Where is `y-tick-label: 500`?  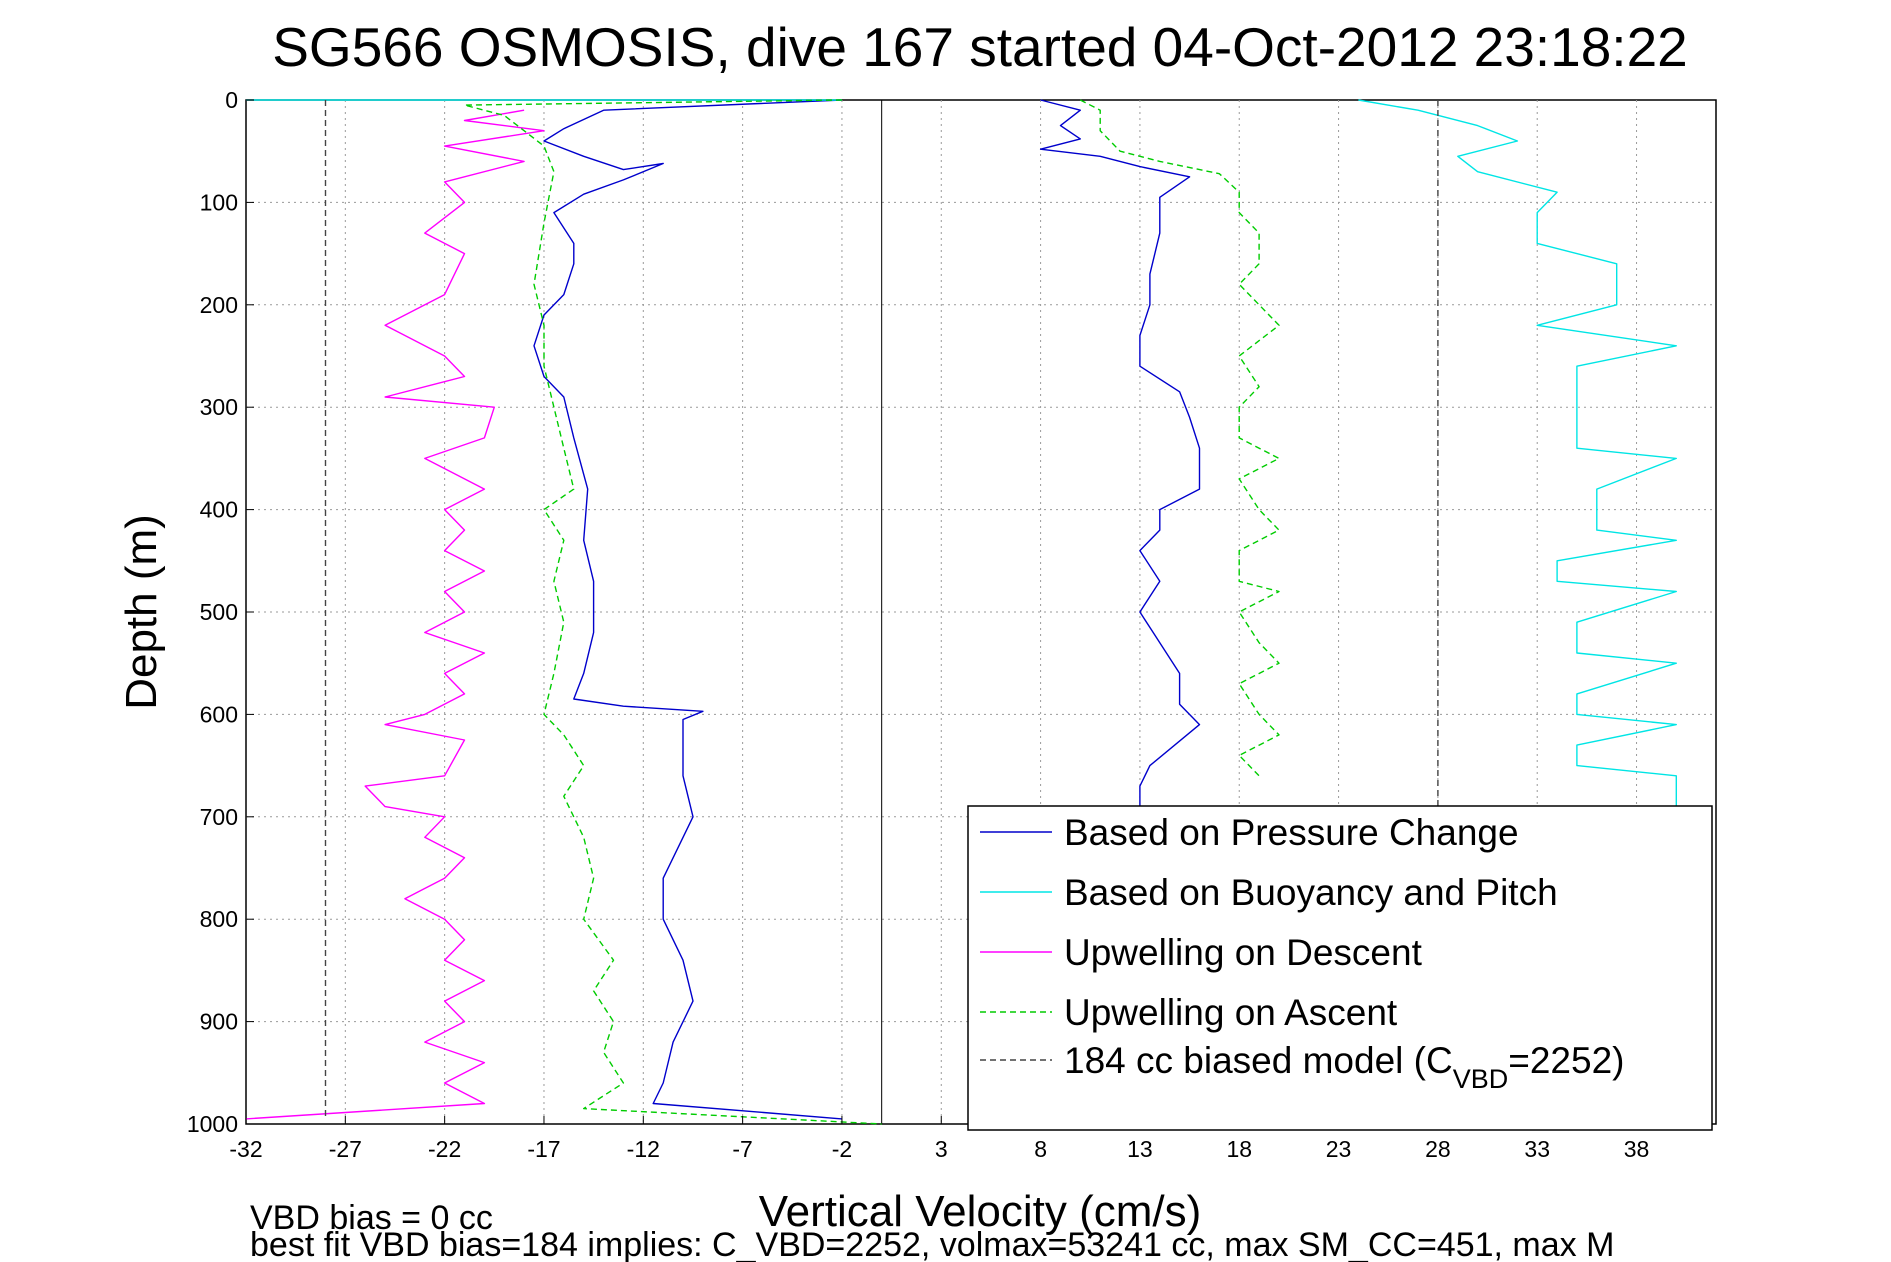
y-tick-label: 500 is located at coordinates (219, 612).